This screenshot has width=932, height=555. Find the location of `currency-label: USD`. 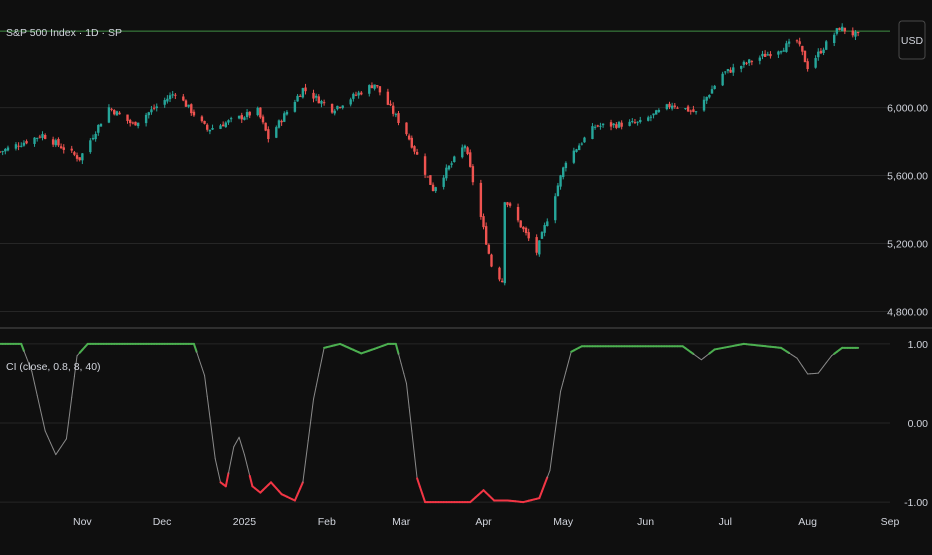

currency-label: USD is located at coordinates (912, 41).